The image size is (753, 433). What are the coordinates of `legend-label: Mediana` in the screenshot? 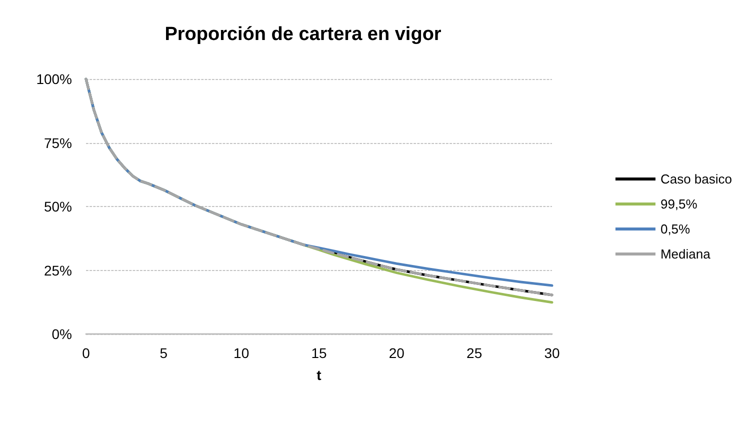 It's located at (686, 254).